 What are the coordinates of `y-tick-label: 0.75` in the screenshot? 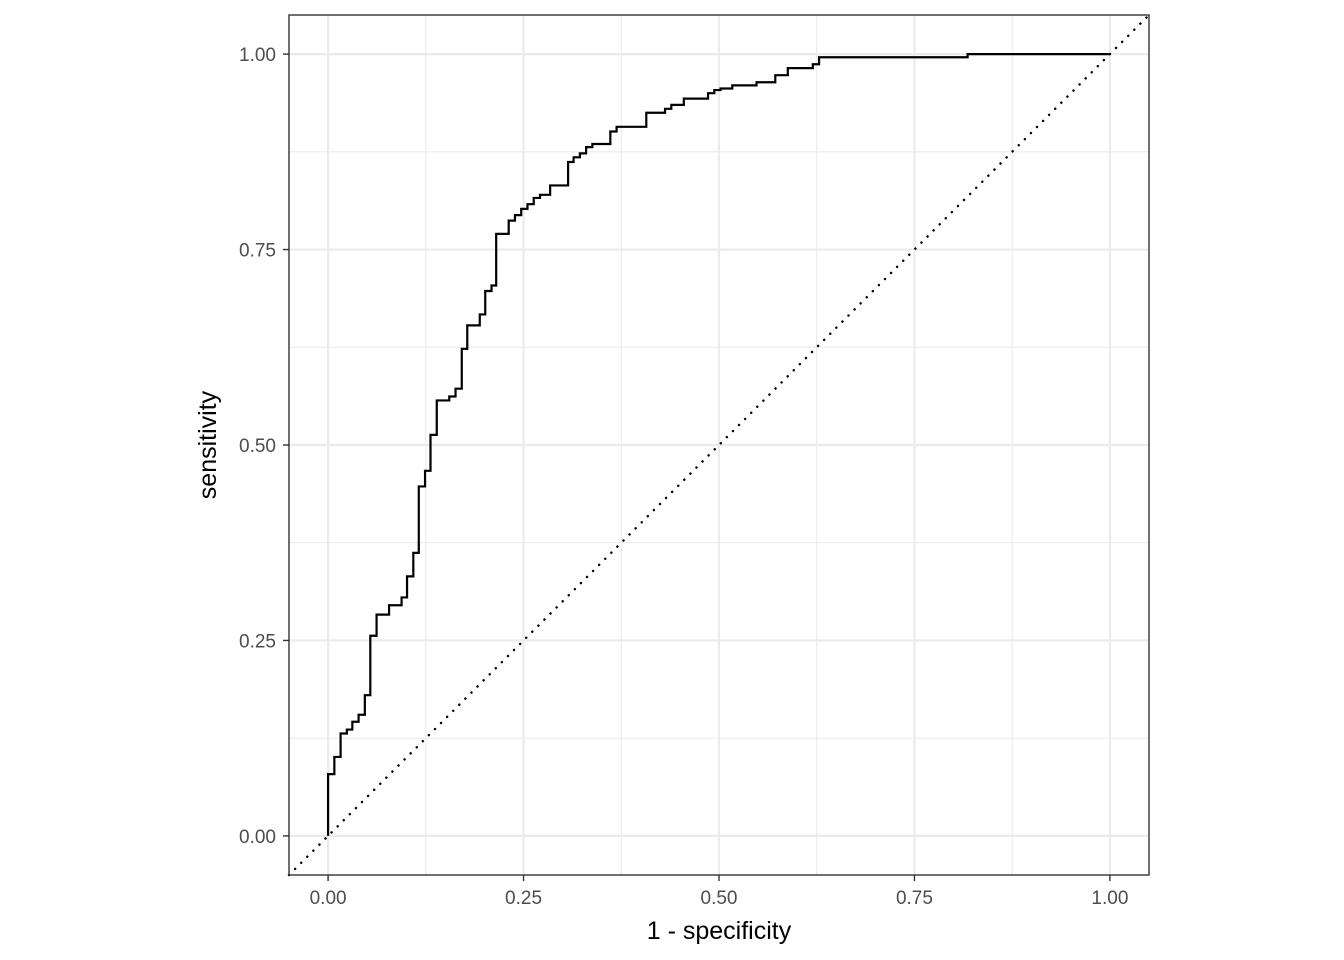 It's located at (257, 251).